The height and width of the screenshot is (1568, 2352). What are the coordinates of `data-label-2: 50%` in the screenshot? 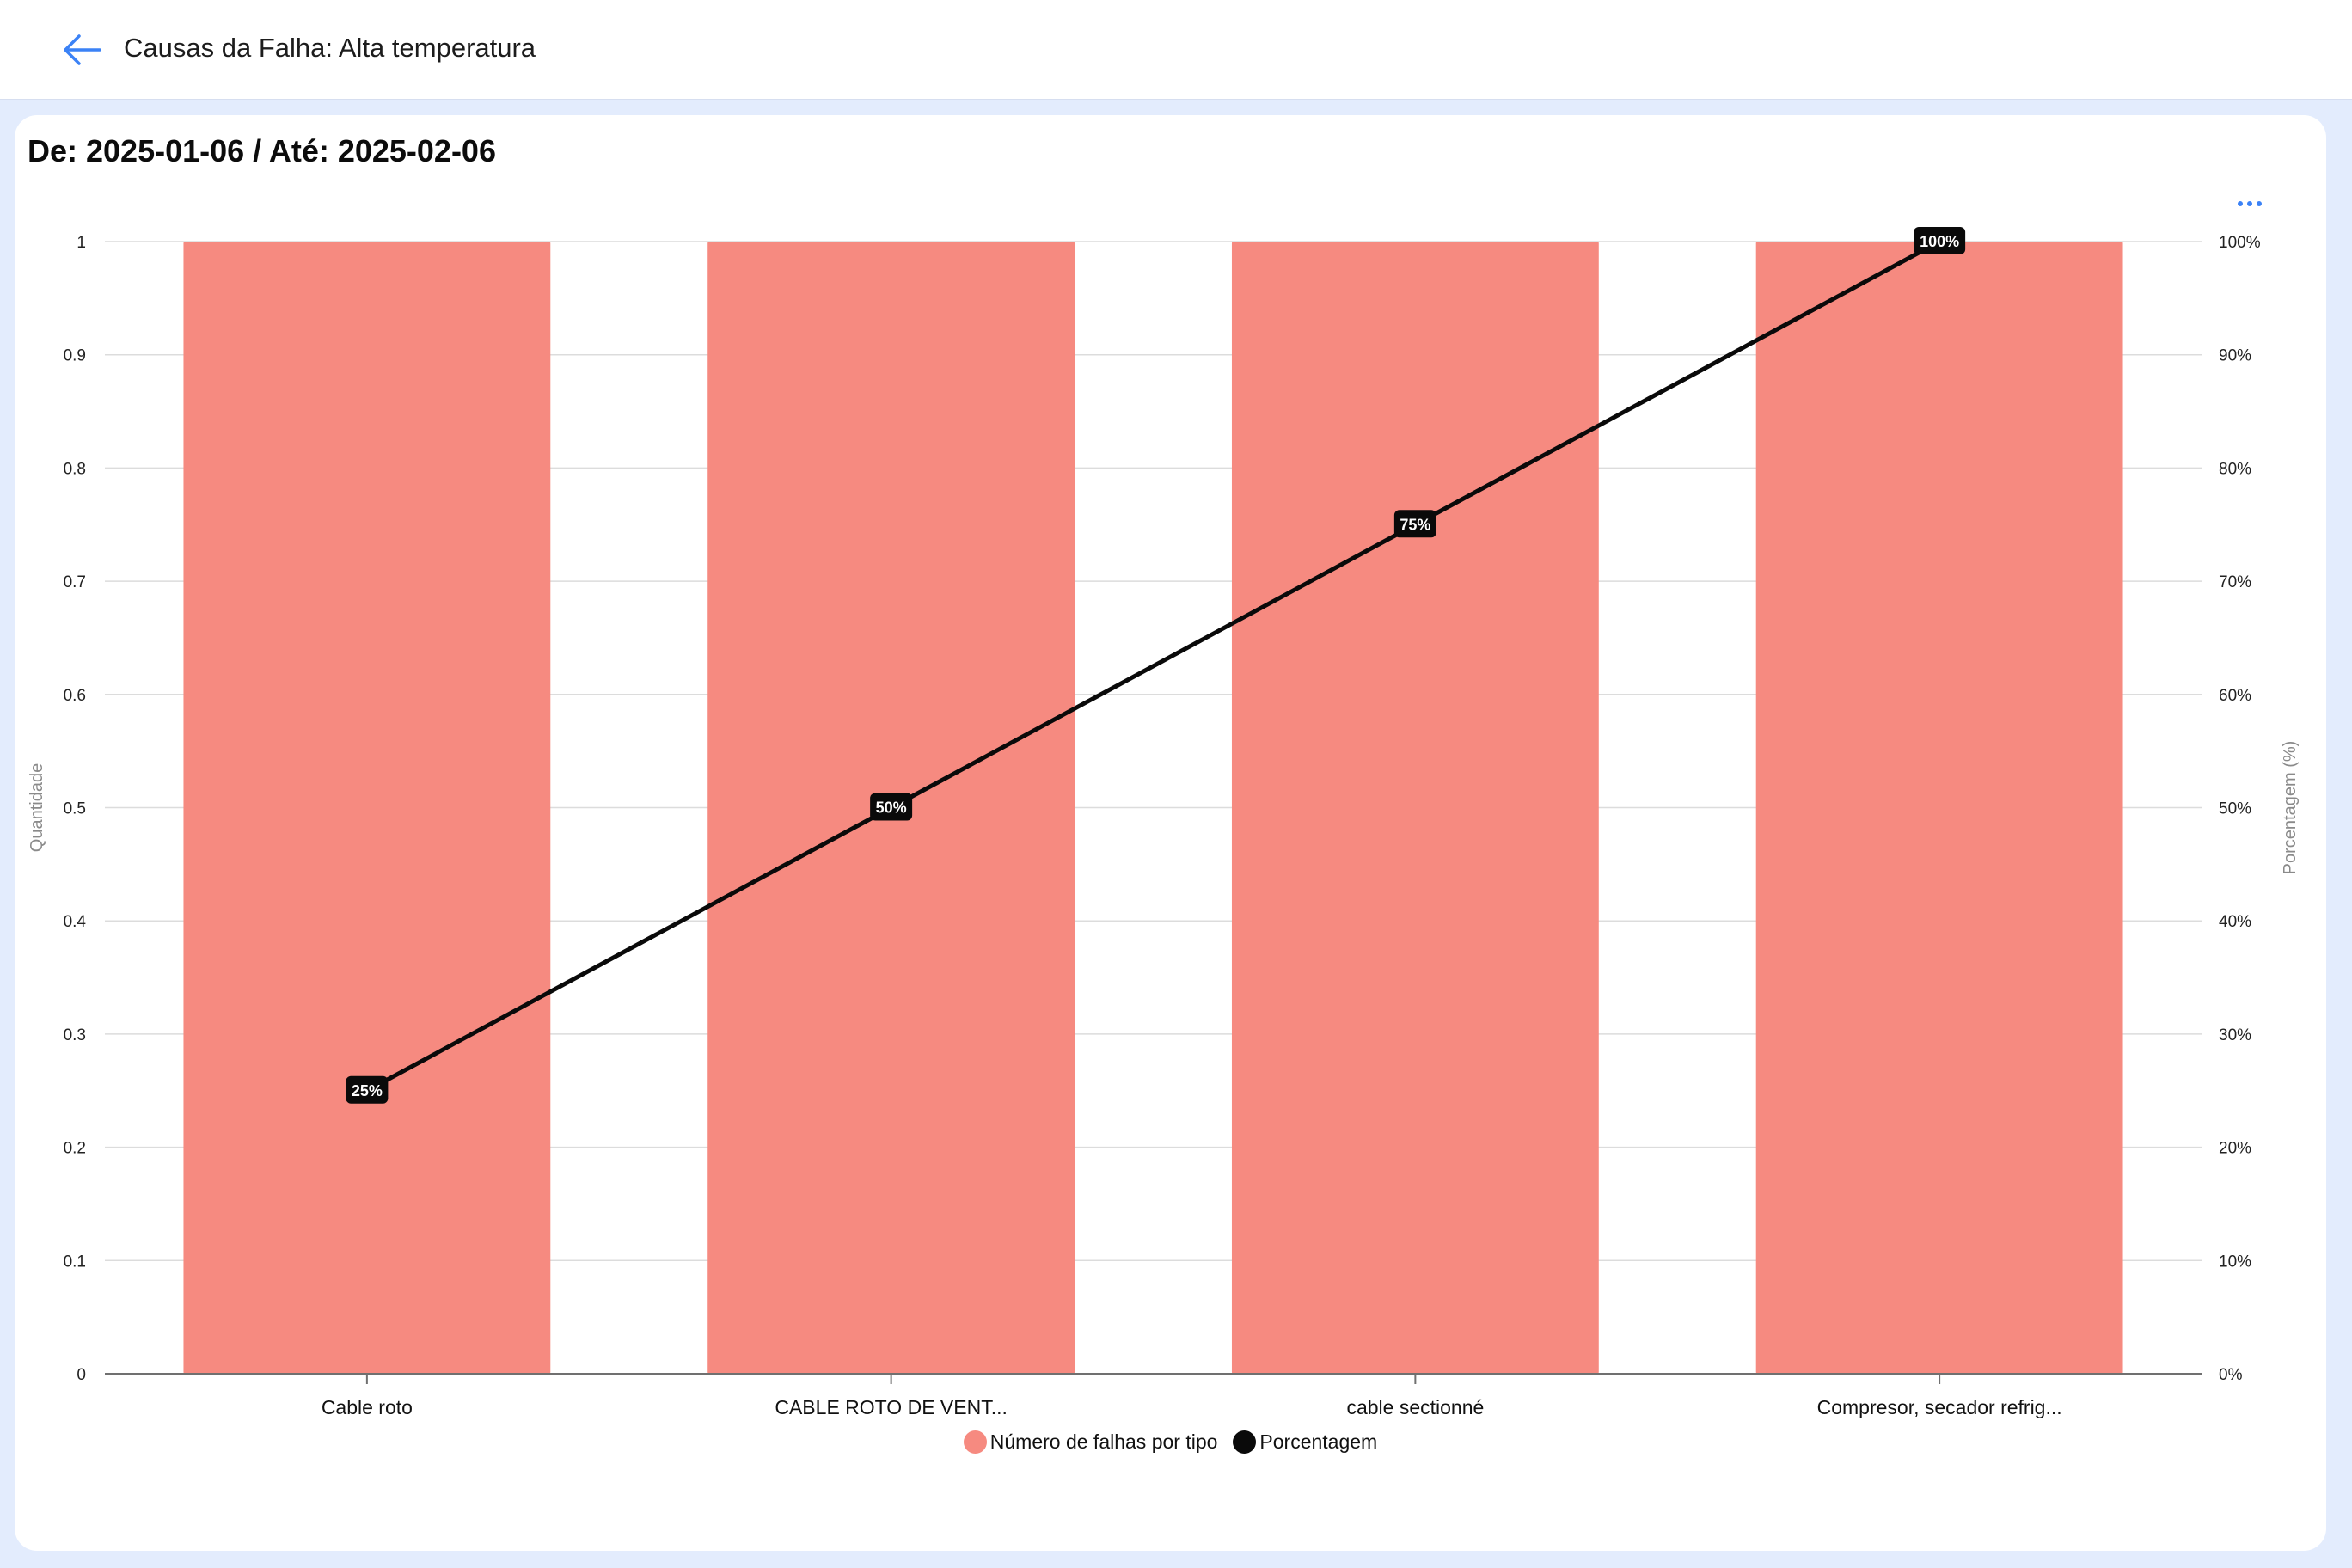 It's located at (891, 808).